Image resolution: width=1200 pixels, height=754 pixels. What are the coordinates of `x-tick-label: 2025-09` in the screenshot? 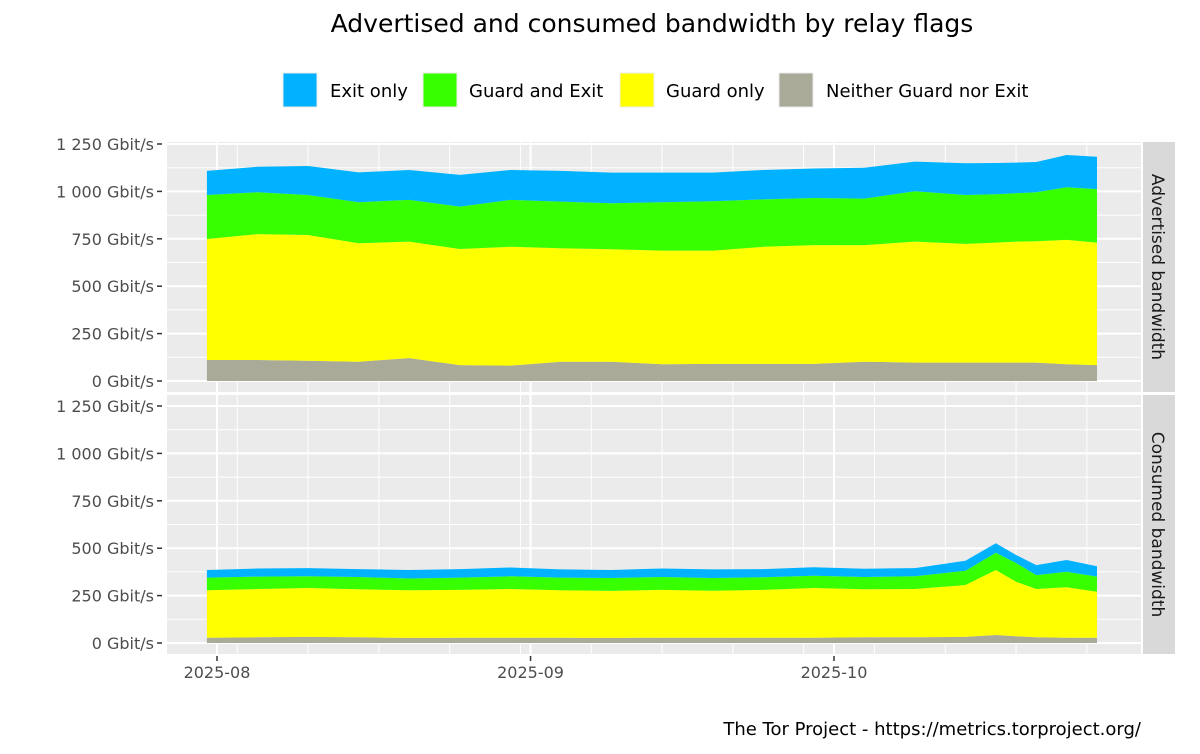 It's located at (530, 672).